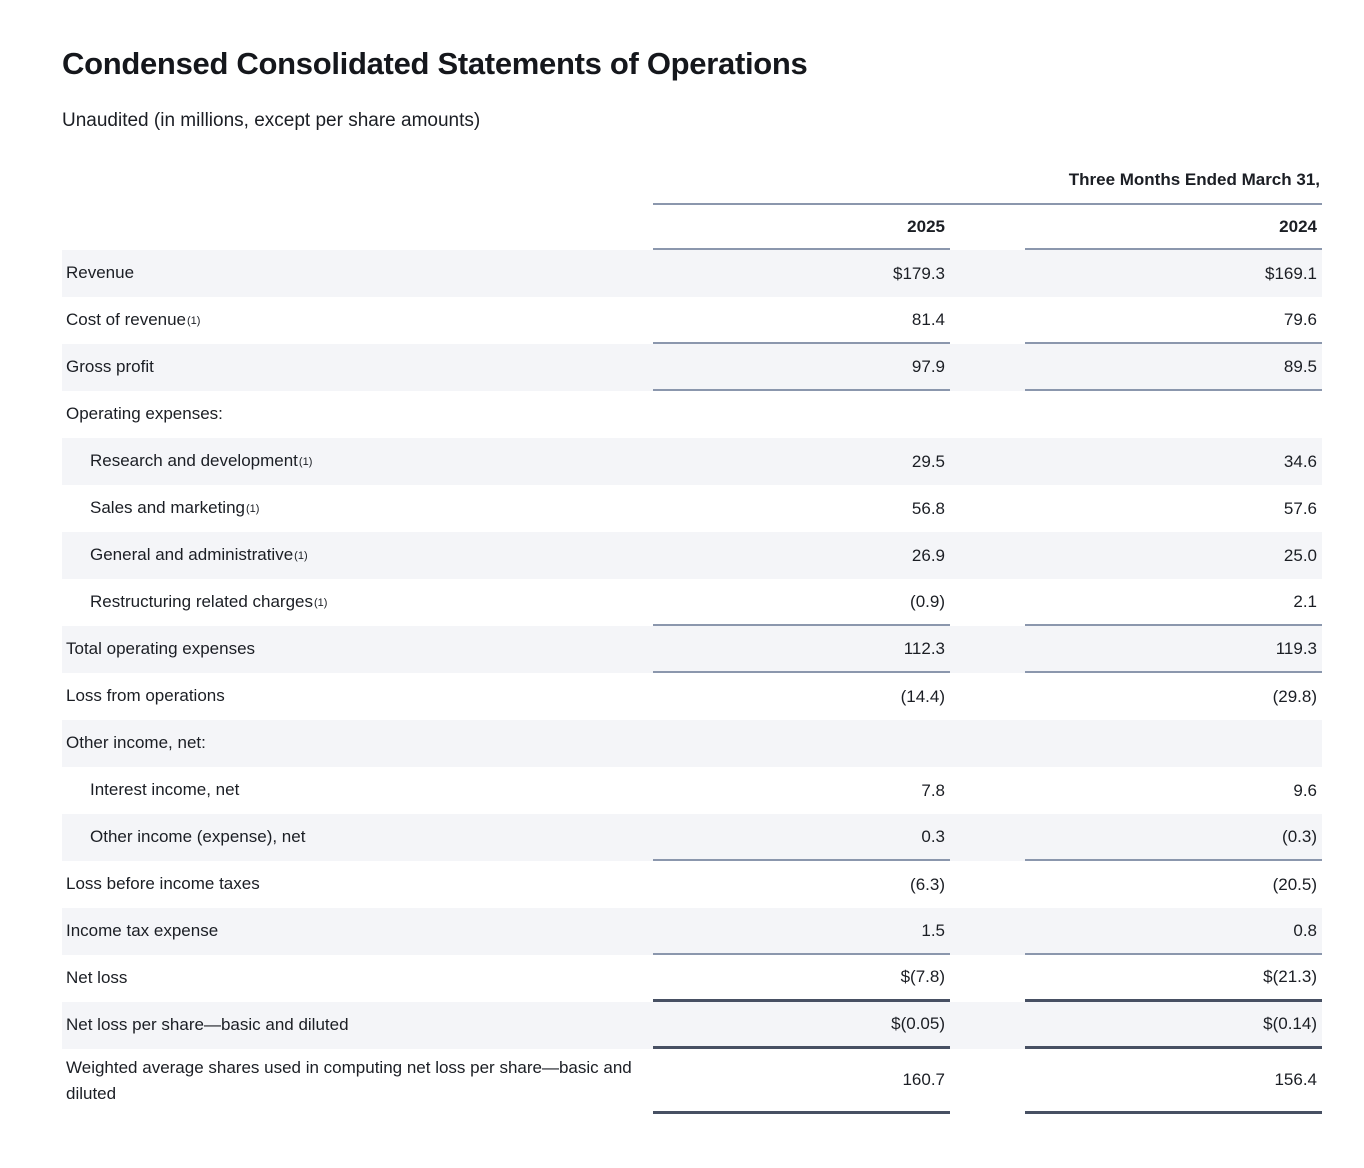 This screenshot has width=1364, height=1168. Describe the element at coordinates (357, 508) in the screenshot. I see `row-label: Sales and marketing (1)` at that location.